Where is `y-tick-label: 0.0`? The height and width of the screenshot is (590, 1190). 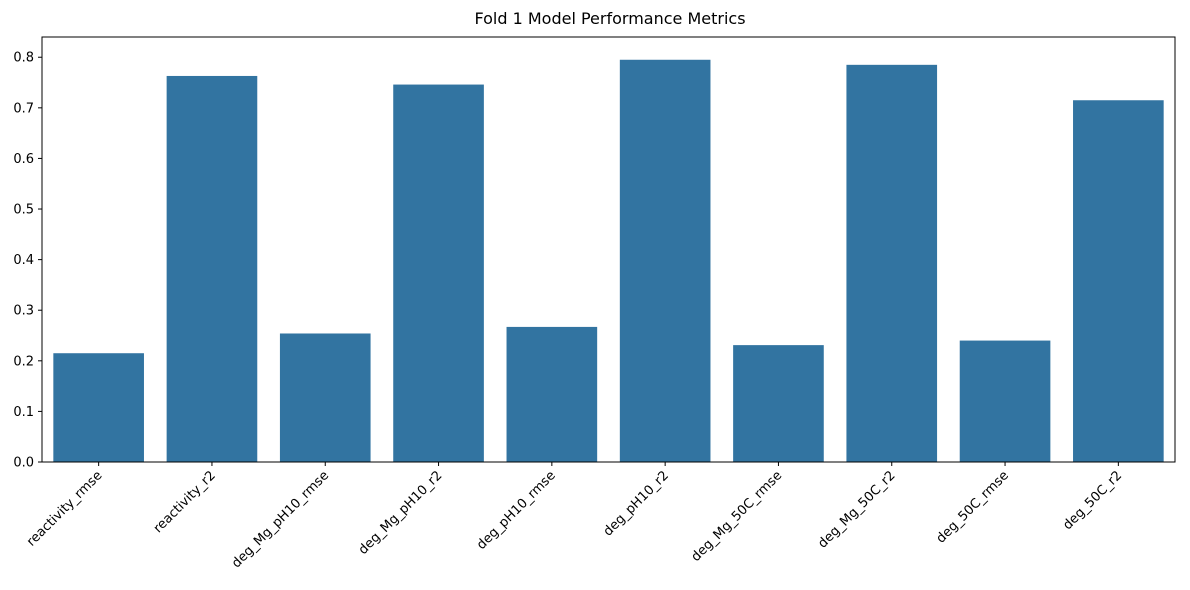
y-tick-label: 0.0 is located at coordinates (23, 463).